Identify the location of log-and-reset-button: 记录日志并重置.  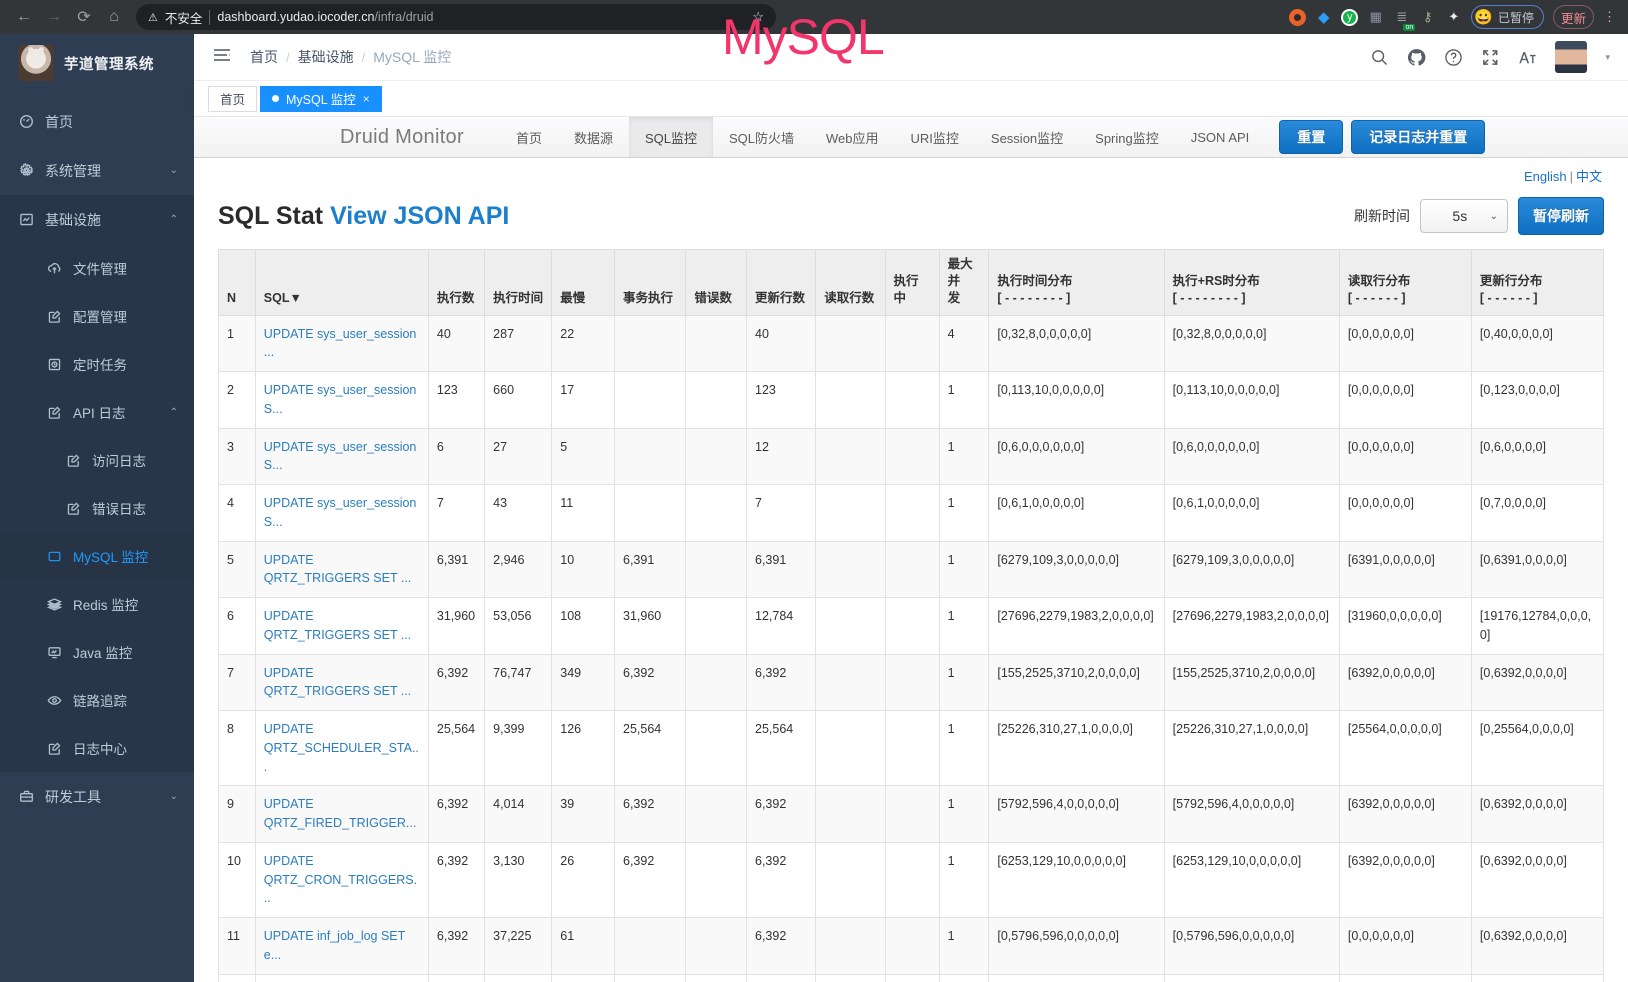
(1418, 137).